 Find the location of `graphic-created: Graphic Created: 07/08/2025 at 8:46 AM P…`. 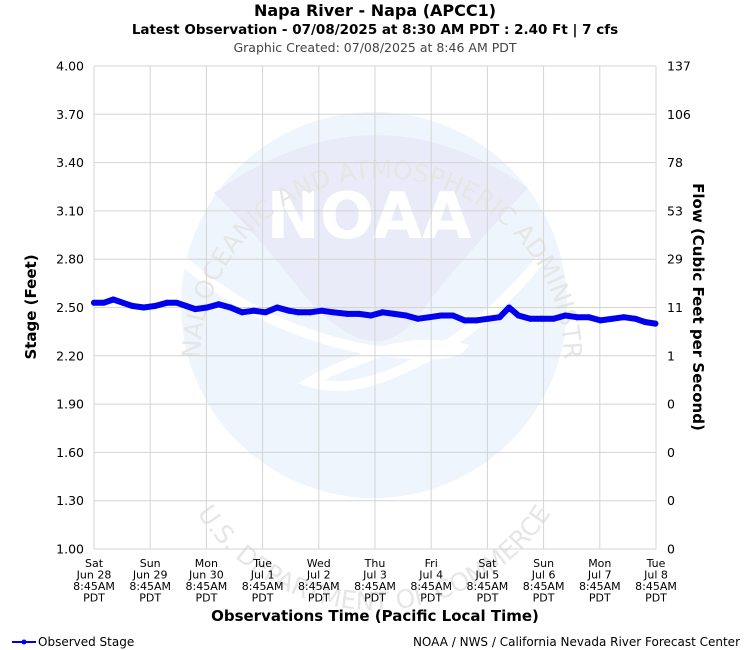

graphic-created: Graphic Created: 07/08/2025 at 8:46 AM P… is located at coordinates (374, 47).